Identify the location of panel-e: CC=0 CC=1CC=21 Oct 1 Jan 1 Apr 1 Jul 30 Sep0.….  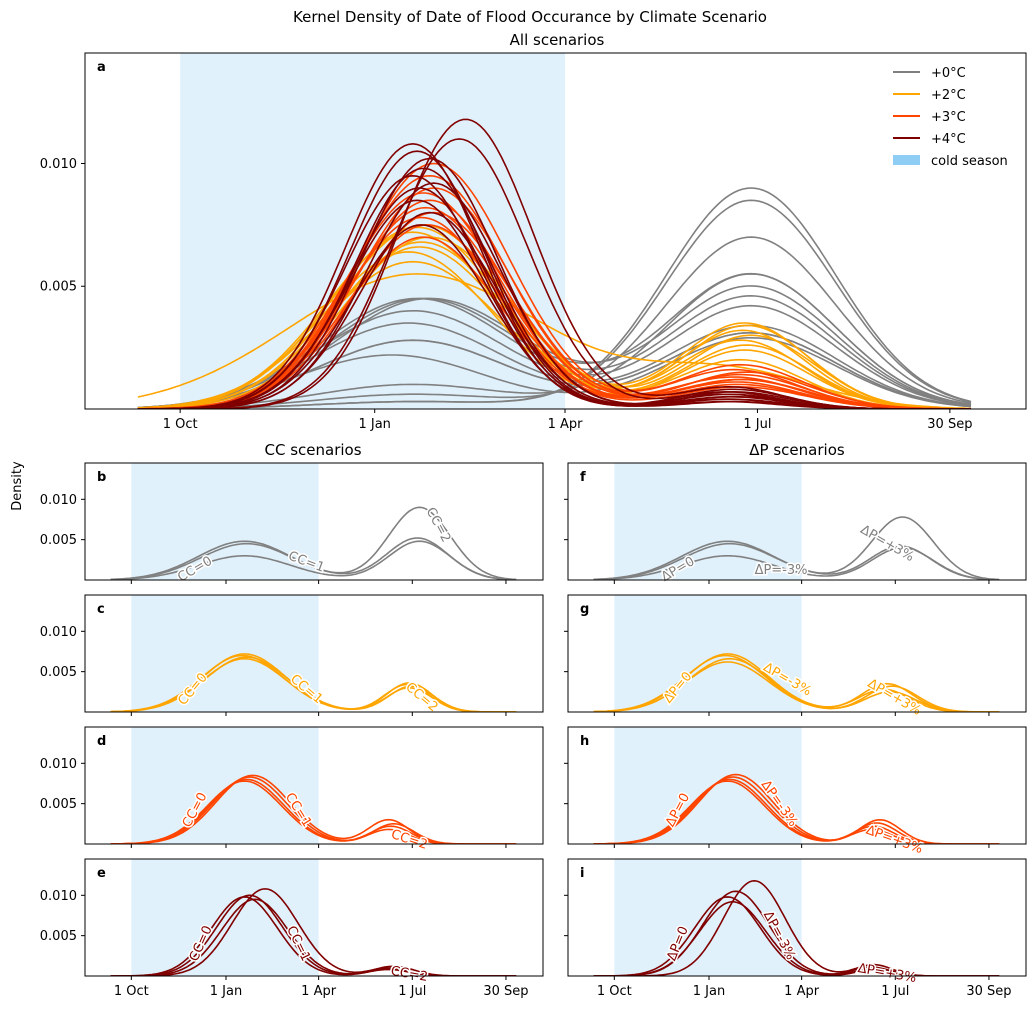
(292, 928).